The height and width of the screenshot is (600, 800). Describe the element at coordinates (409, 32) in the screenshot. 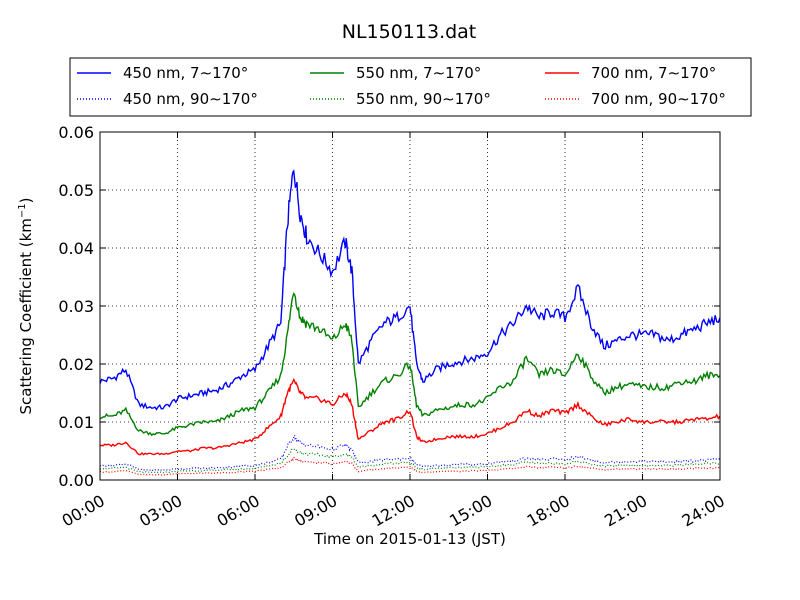

I see `chart-title: NL150113.dat` at that location.